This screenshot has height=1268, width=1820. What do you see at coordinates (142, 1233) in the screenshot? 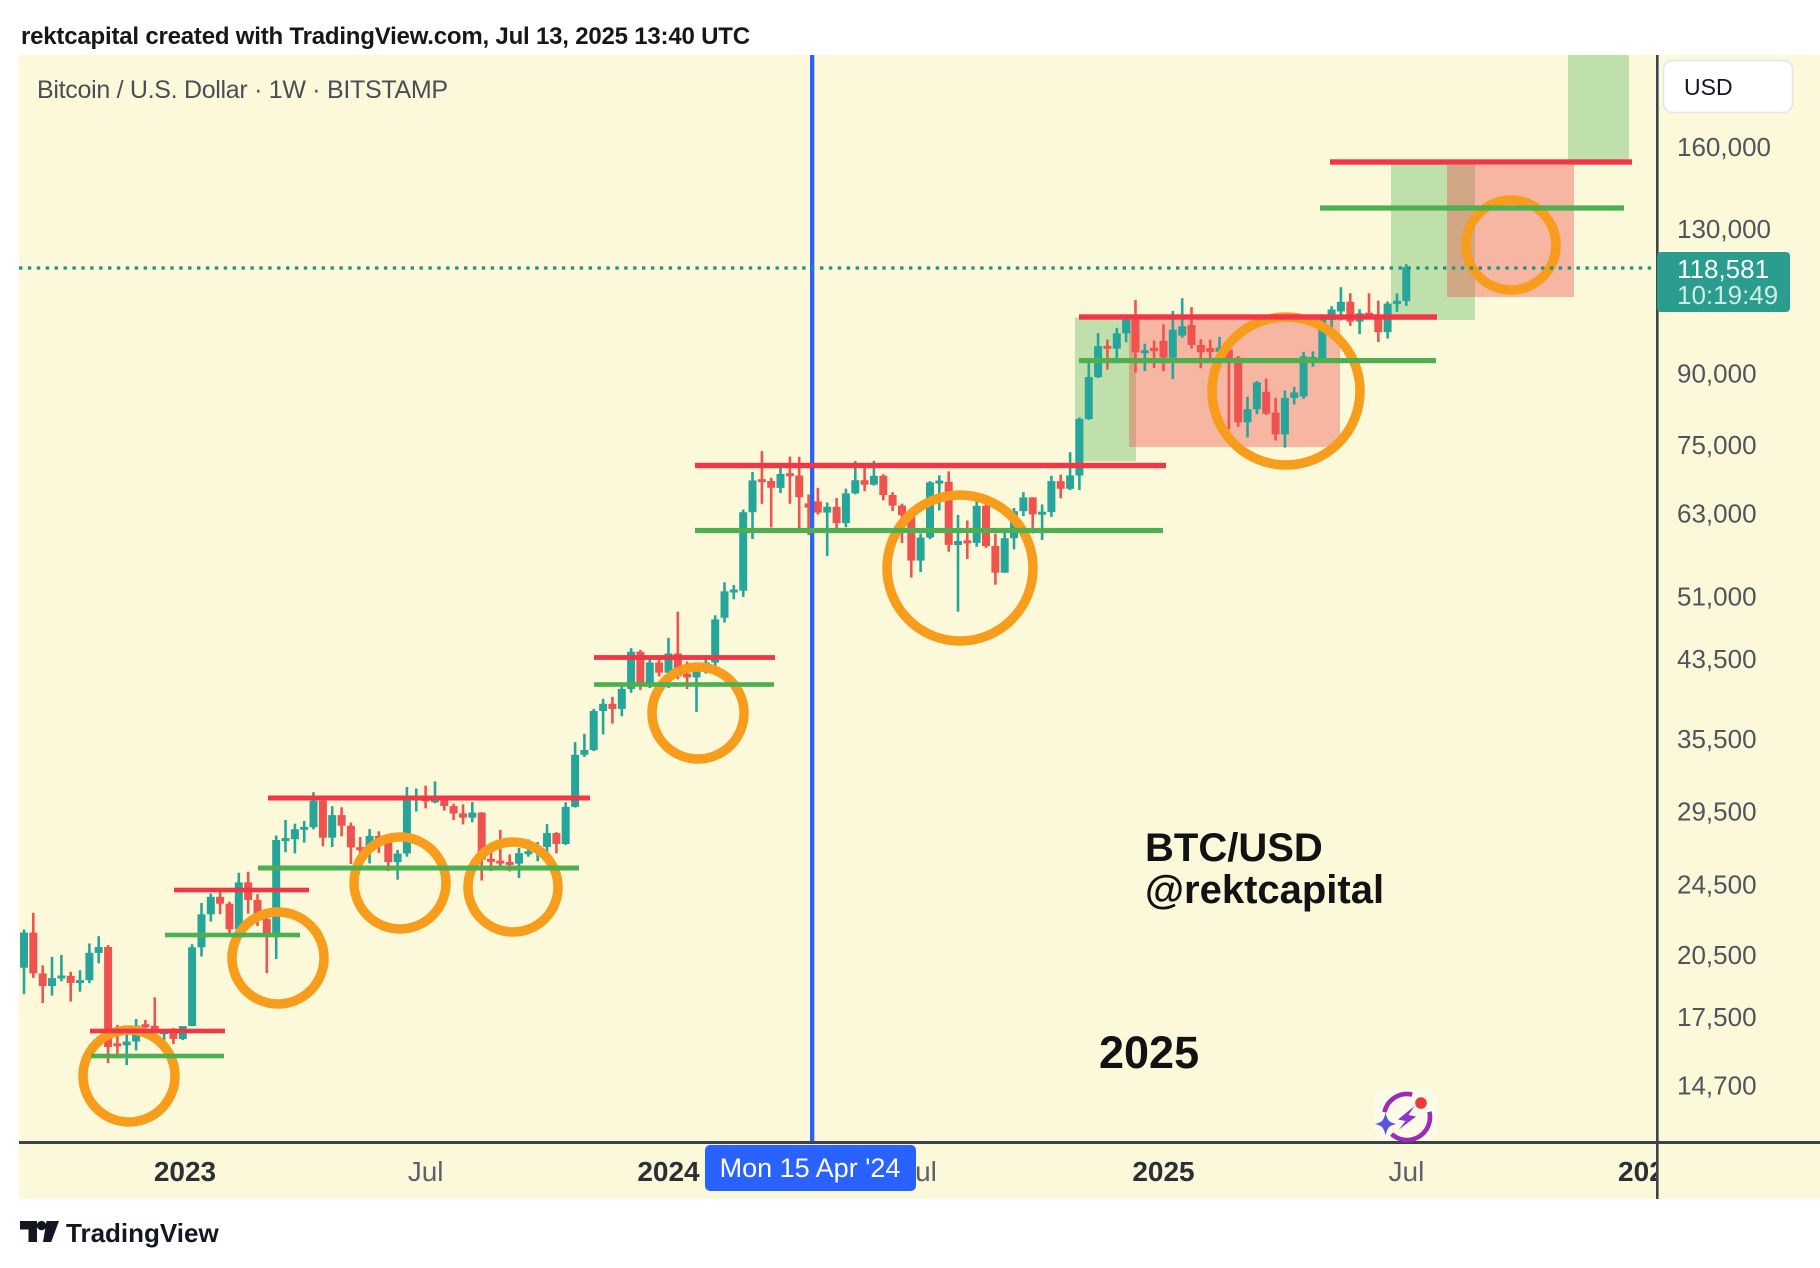
I see `svg-text: TradingView` at bounding box center [142, 1233].